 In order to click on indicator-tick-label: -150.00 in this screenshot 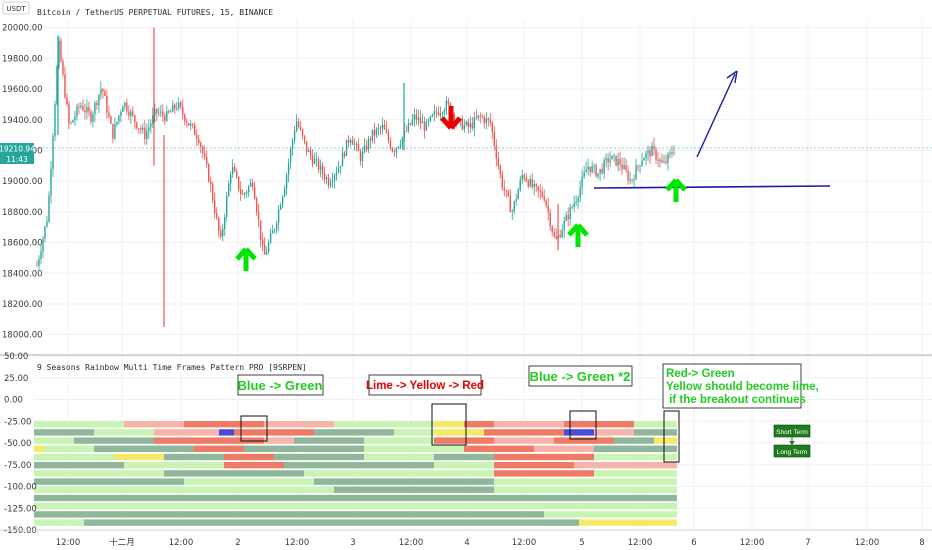, I will do `click(20, 531)`.